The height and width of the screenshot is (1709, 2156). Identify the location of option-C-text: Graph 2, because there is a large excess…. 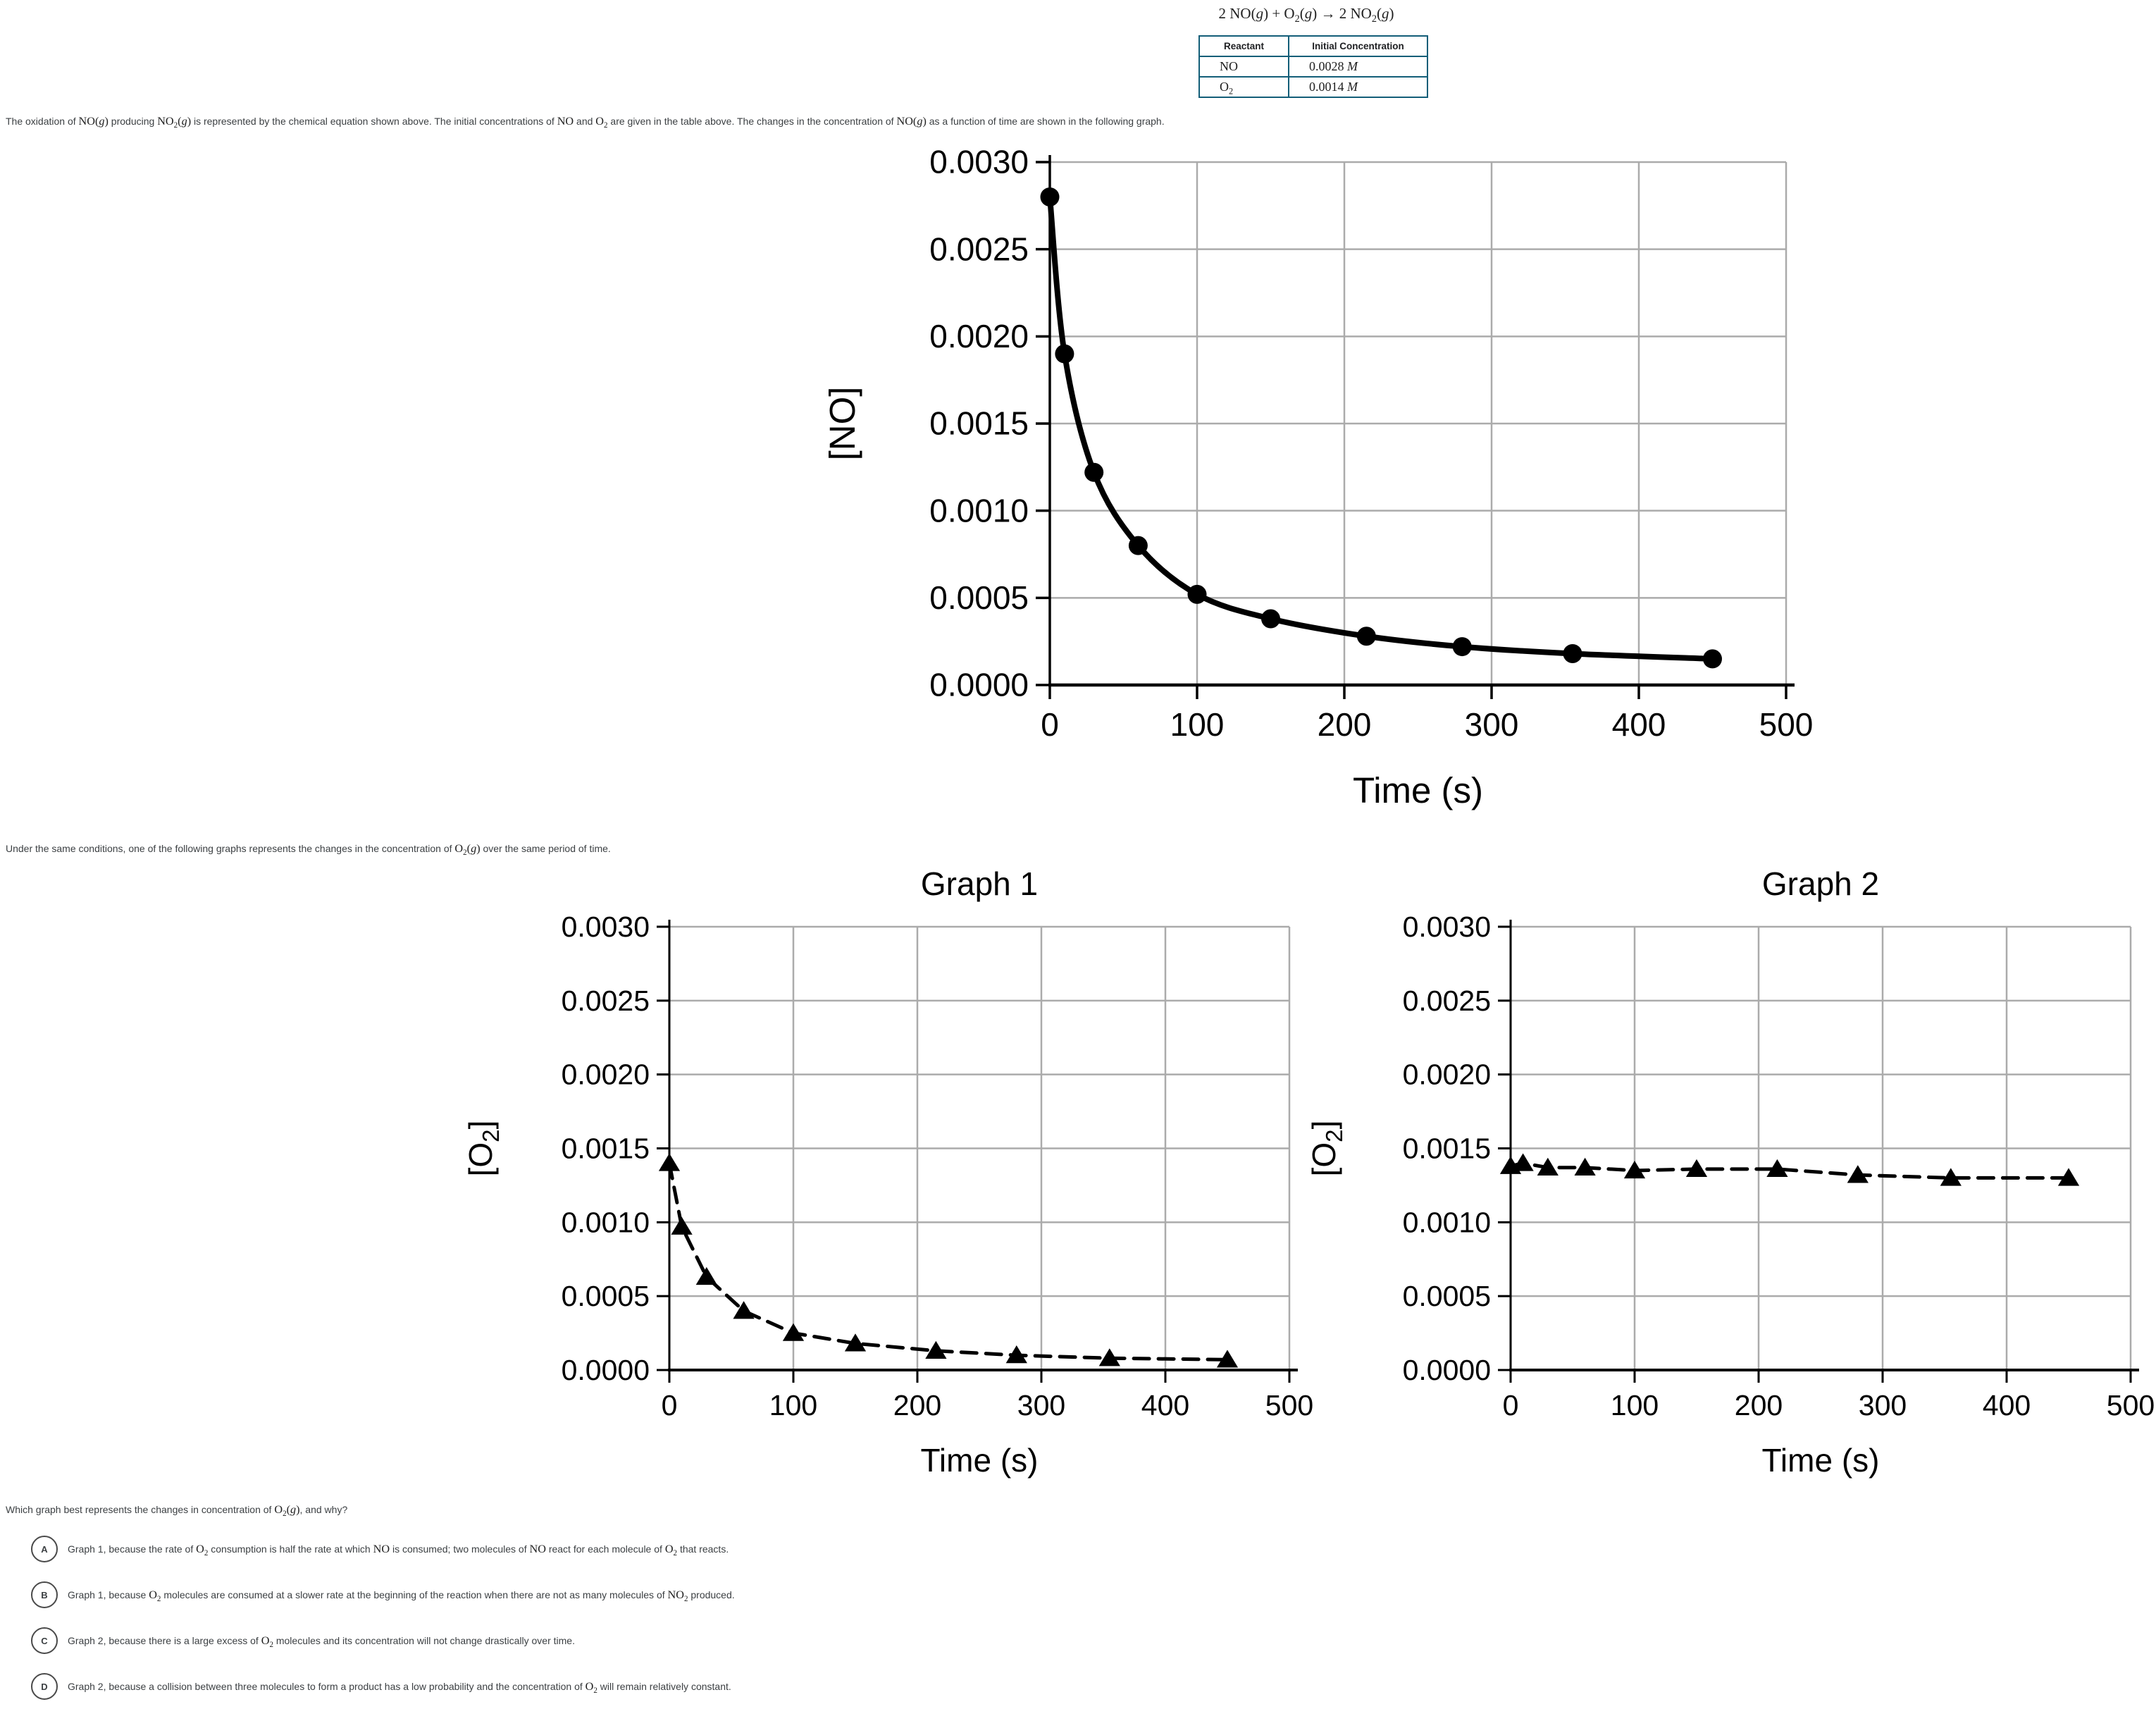
(321, 1642).